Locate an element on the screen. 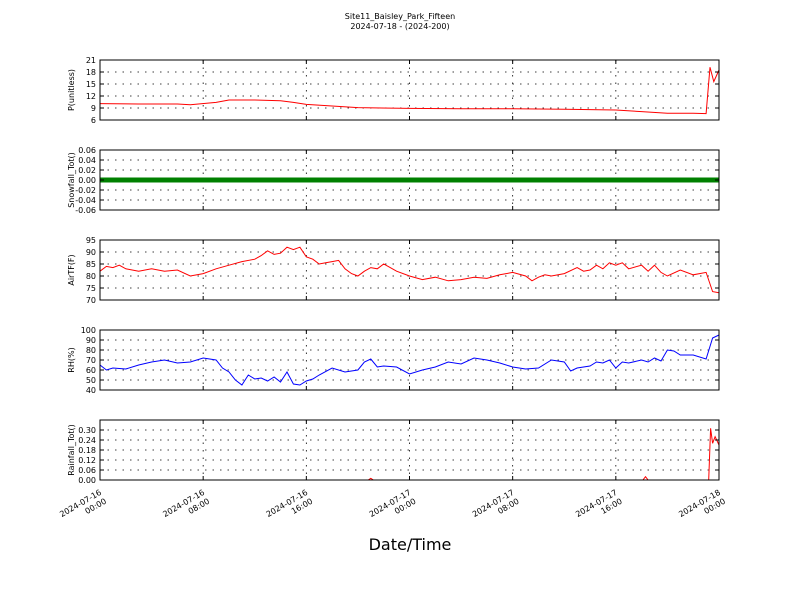 The image size is (800, 600). panel-1-ytick-label-2: 12 is located at coordinates (91, 96).